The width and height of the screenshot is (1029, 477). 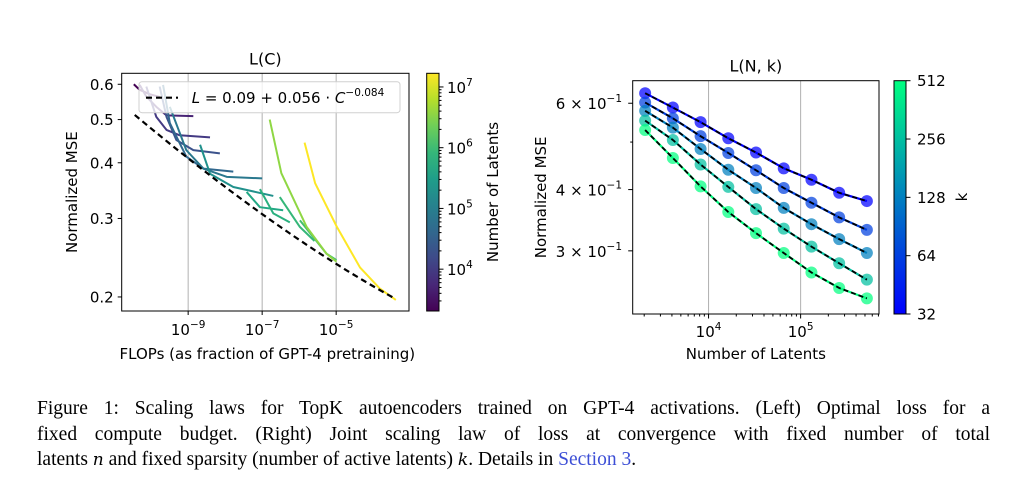 I want to click on y-tick-label: 0.5, so click(x=102, y=120).